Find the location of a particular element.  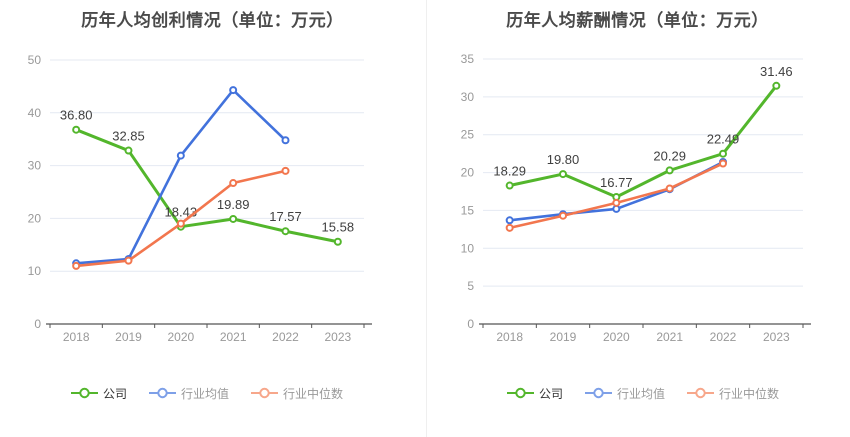

panel-divider is located at coordinates (426, 218).